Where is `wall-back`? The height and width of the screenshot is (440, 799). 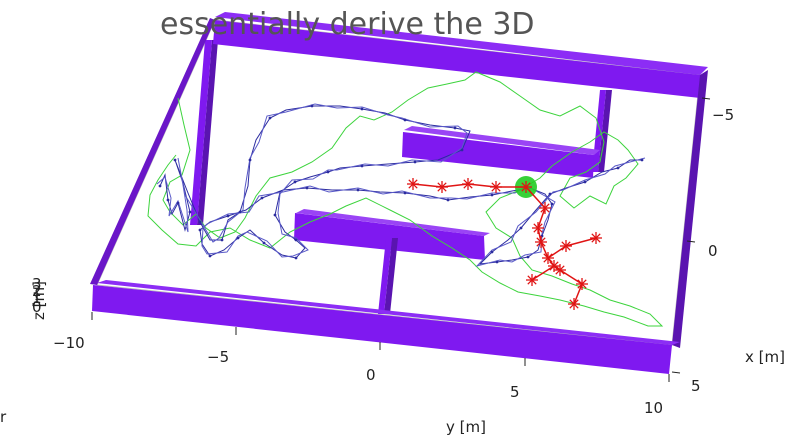 wall-back is located at coordinates (456, 59).